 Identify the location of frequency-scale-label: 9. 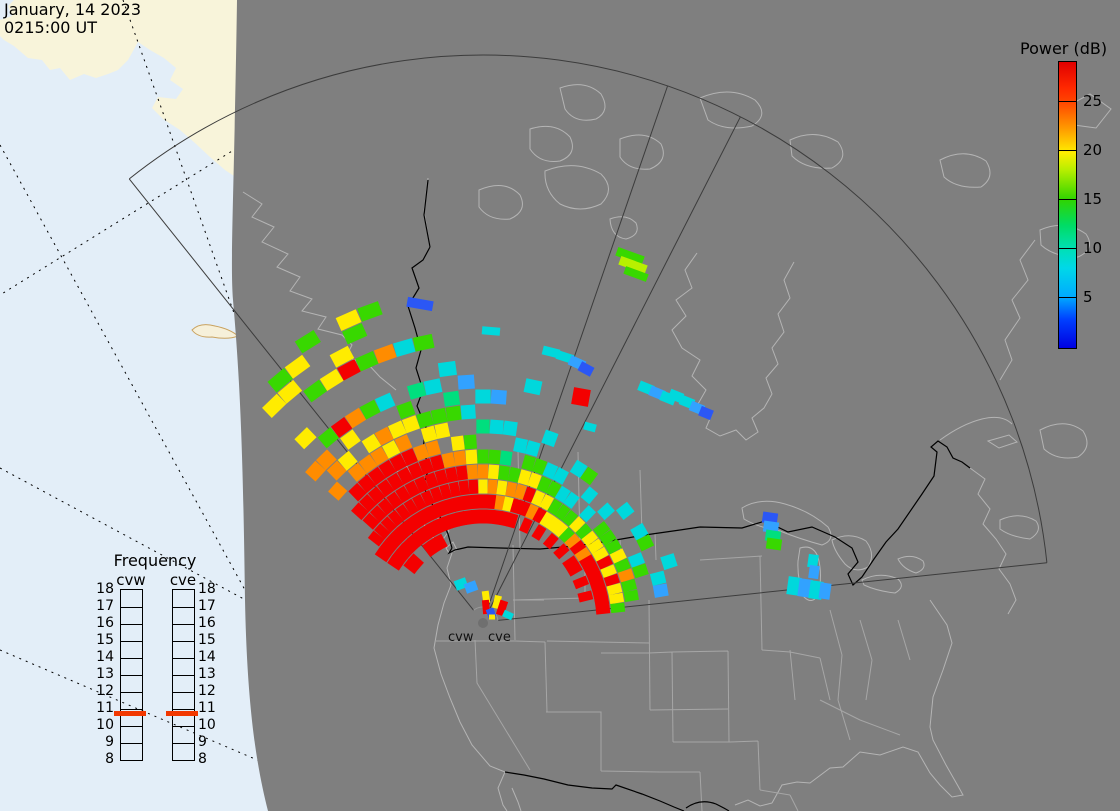
(109, 742).